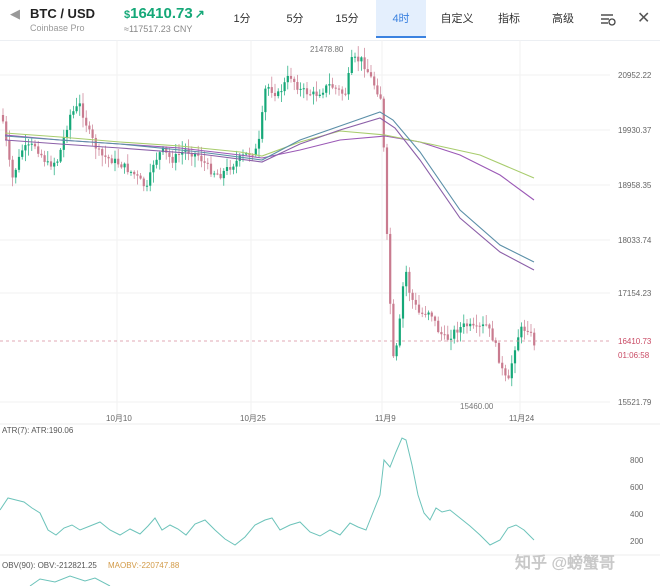 This screenshot has width=660, height=586. Describe the element at coordinates (509, 19) in the screenshot. I see `tab-indicators: 指标` at that location.